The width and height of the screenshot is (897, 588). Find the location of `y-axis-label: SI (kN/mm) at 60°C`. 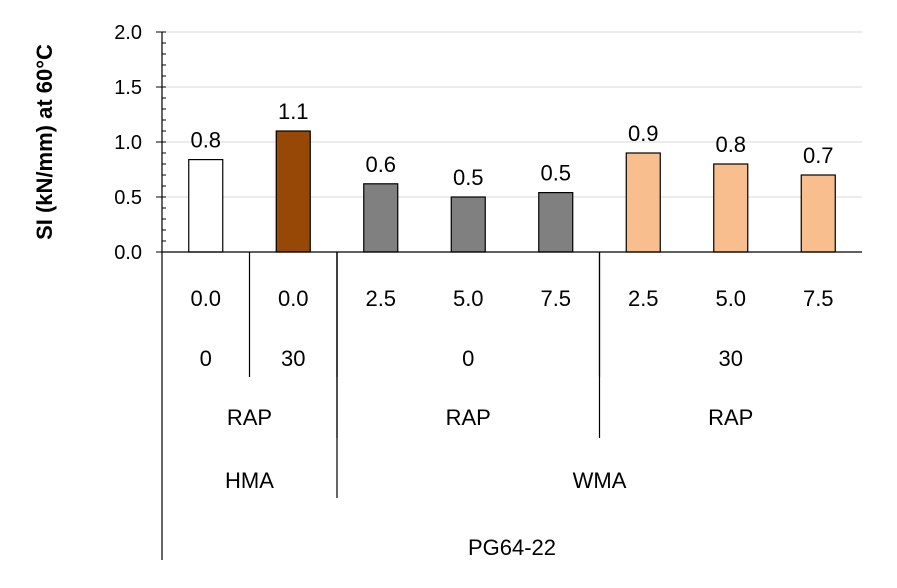

y-axis-label: SI (kN/mm) at 60°C is located at coordinates (44, 142).